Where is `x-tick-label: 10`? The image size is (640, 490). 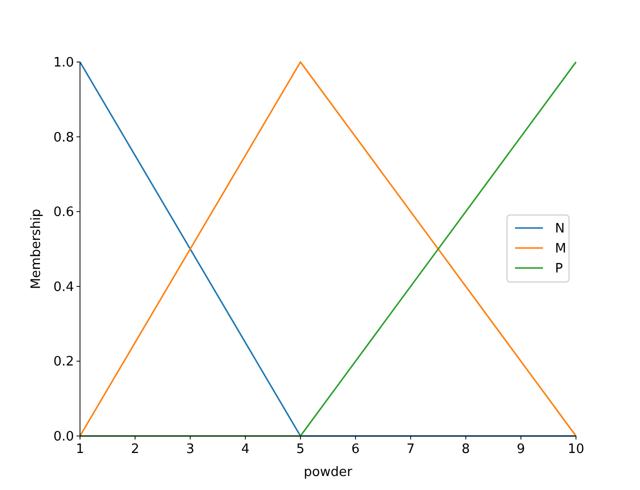 x-tick-label: 10 is located at coordinates (576, 449).